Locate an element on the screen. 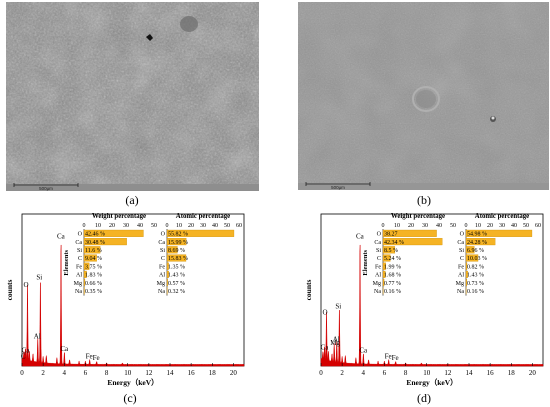 The image size is (550, 407). weight-value-label: 11.6 % is located at coordinates (93, 251).